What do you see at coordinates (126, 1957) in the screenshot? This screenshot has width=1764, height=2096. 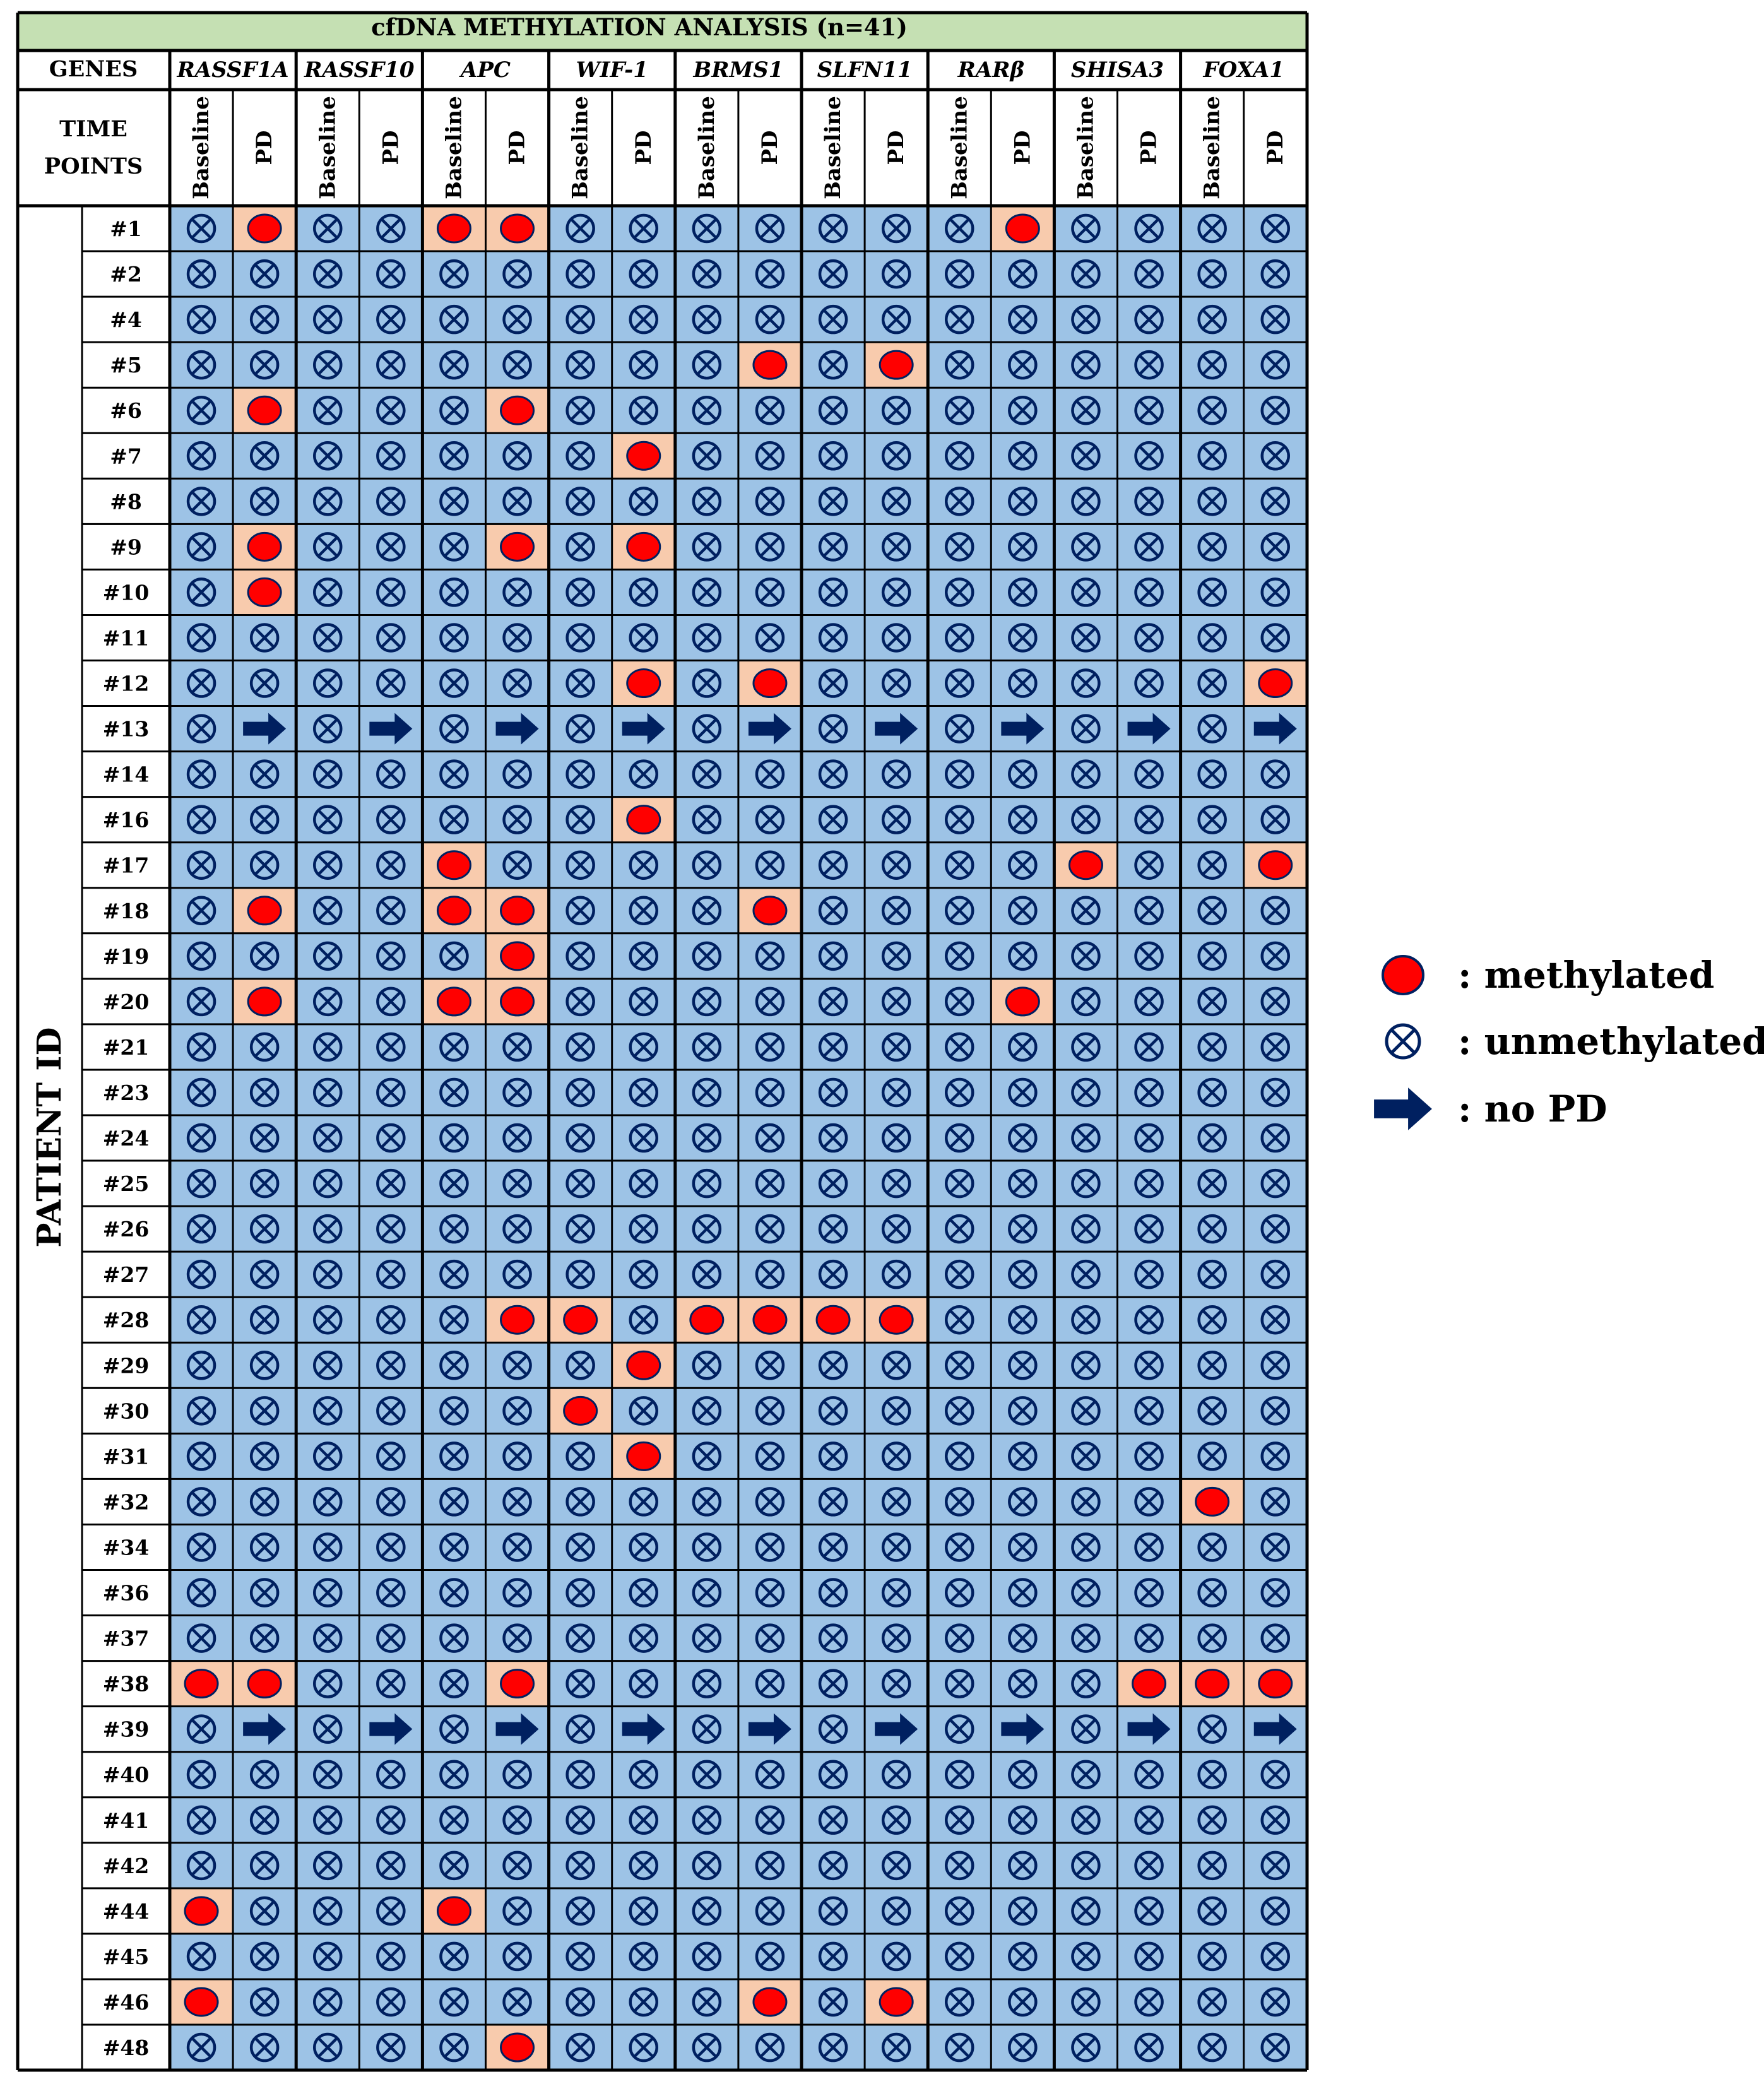 I see `patient-id-label: #45` at bounding box center [126, 1957].